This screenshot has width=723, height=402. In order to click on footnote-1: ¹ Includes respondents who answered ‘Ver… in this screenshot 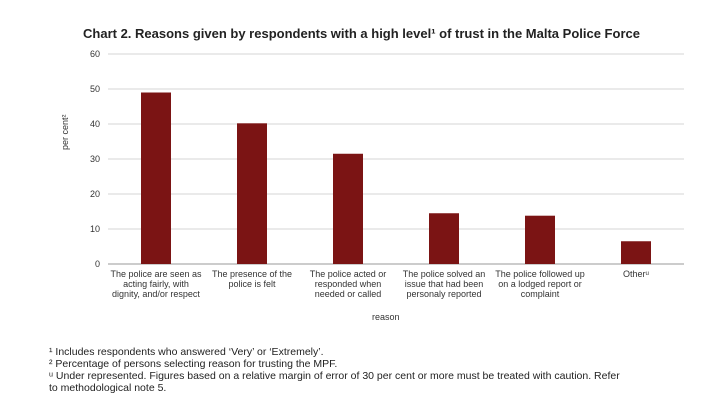, I will do `click(186, 352)`.